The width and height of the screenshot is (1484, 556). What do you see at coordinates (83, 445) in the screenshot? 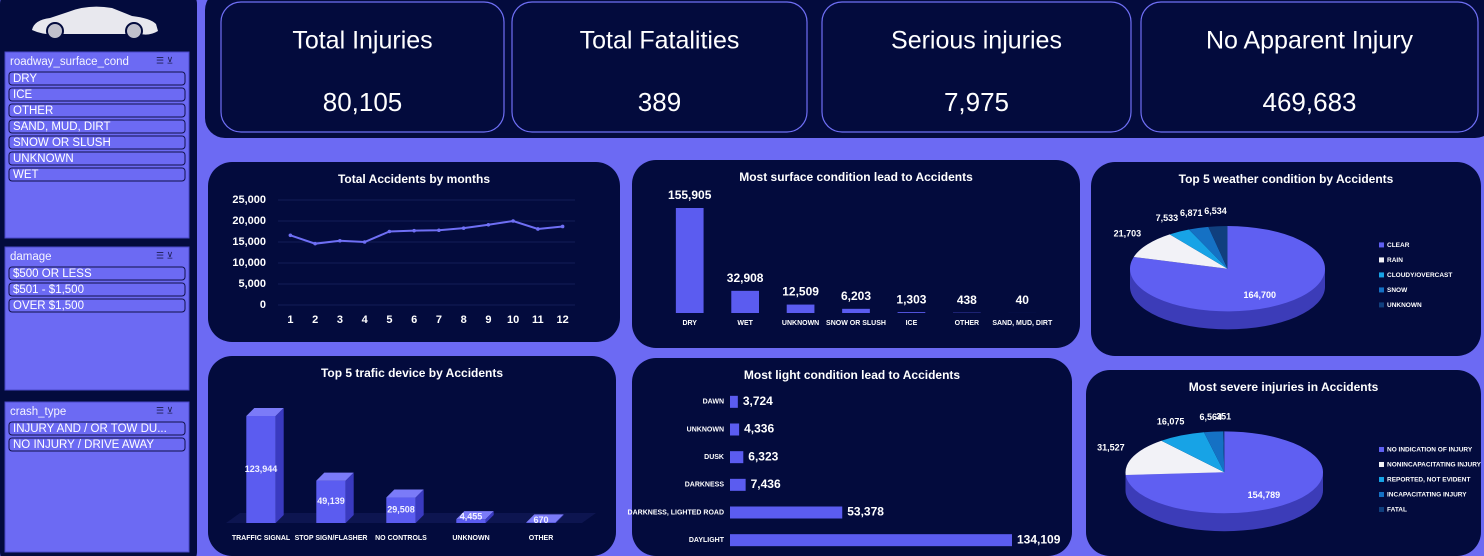
I see `slicer-item-label: NO INJURY / DRIVE AWAY` at bounding box center [83, 445].